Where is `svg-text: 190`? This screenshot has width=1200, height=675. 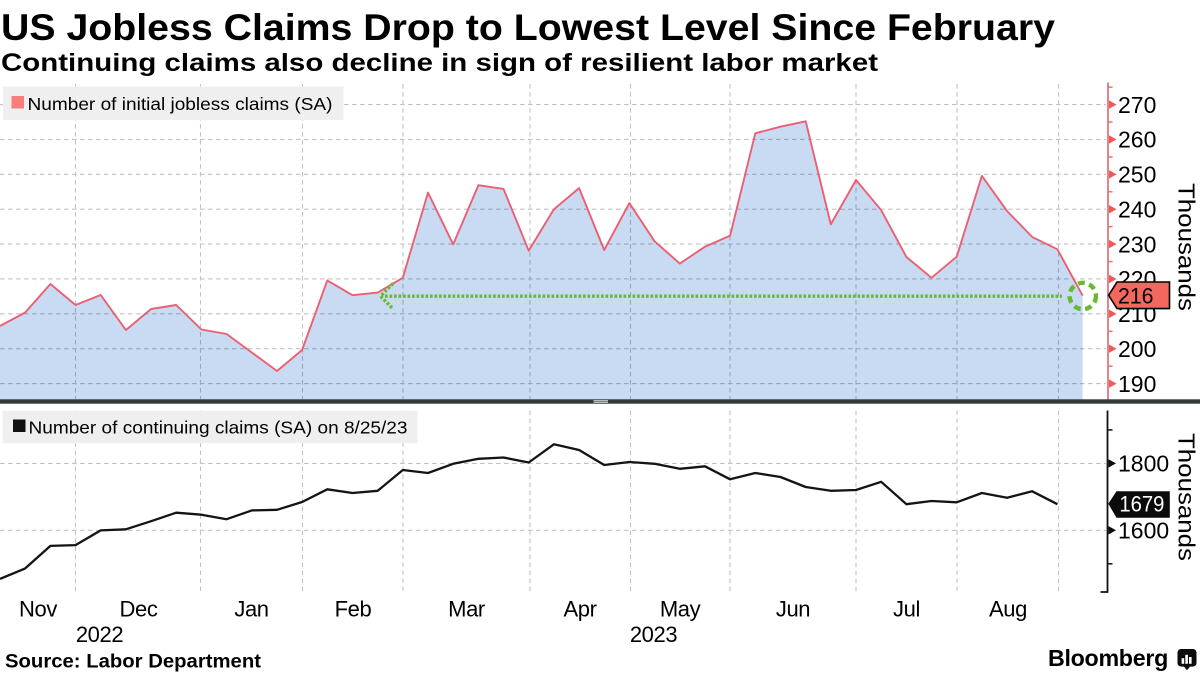 svg-text: 190 is located at coordinates (1137, 384).